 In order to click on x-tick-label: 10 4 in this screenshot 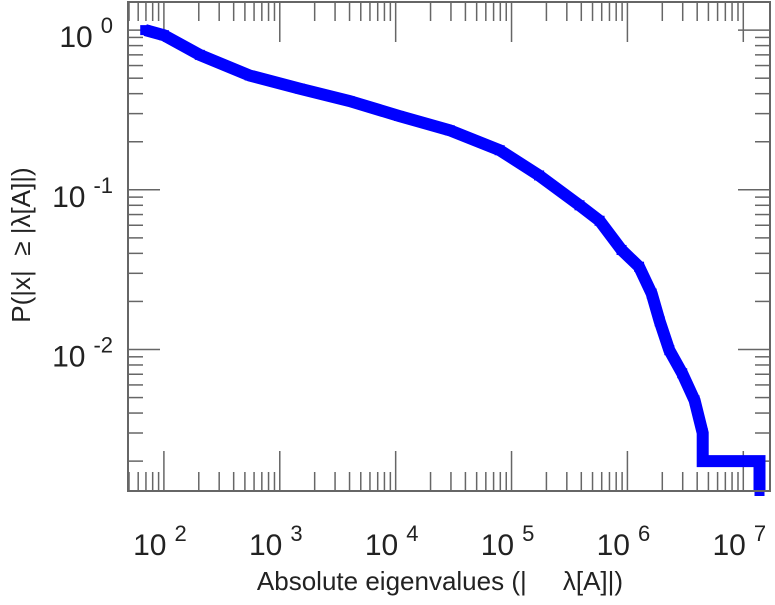, I will do `click(392, 541)`.